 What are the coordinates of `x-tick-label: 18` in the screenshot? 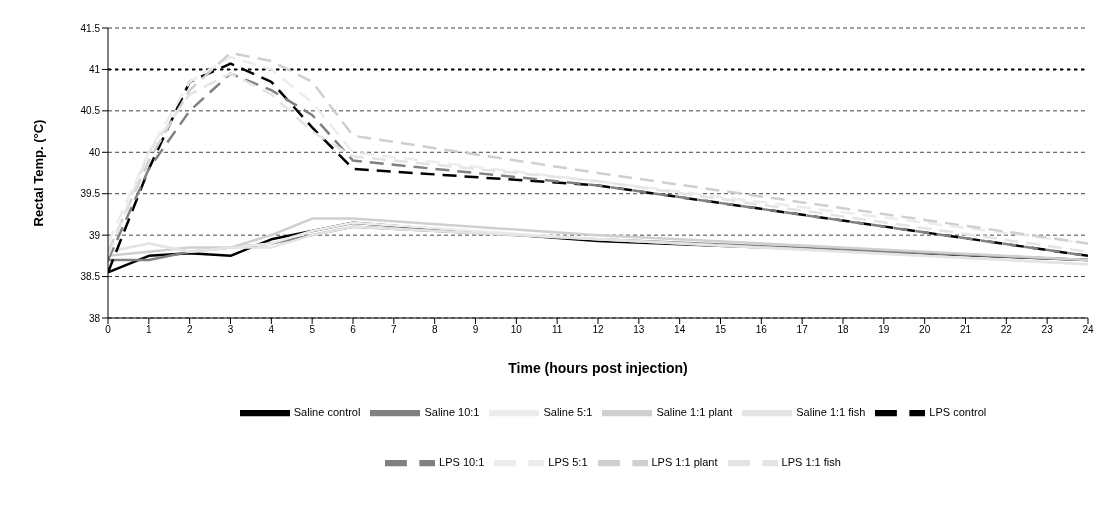 It's located at (843, 330).